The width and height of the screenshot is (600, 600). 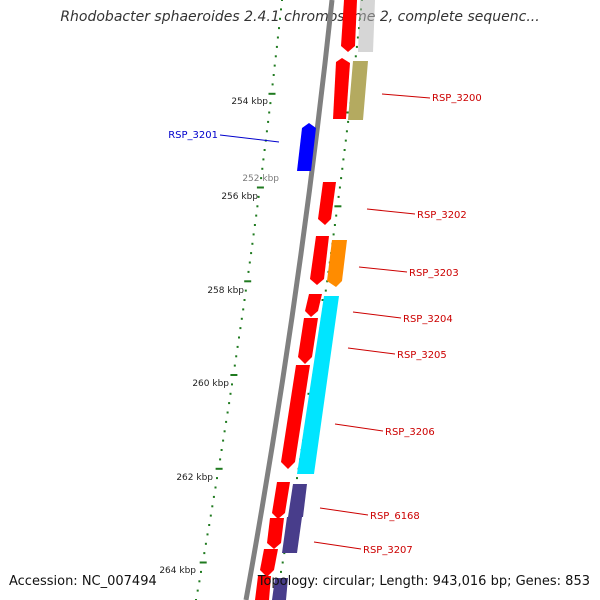 What do you see at coordinates (249, 102) in the screenshot?
I see `scale-label-254: 254 kbp` at bounding box center [249, 102].